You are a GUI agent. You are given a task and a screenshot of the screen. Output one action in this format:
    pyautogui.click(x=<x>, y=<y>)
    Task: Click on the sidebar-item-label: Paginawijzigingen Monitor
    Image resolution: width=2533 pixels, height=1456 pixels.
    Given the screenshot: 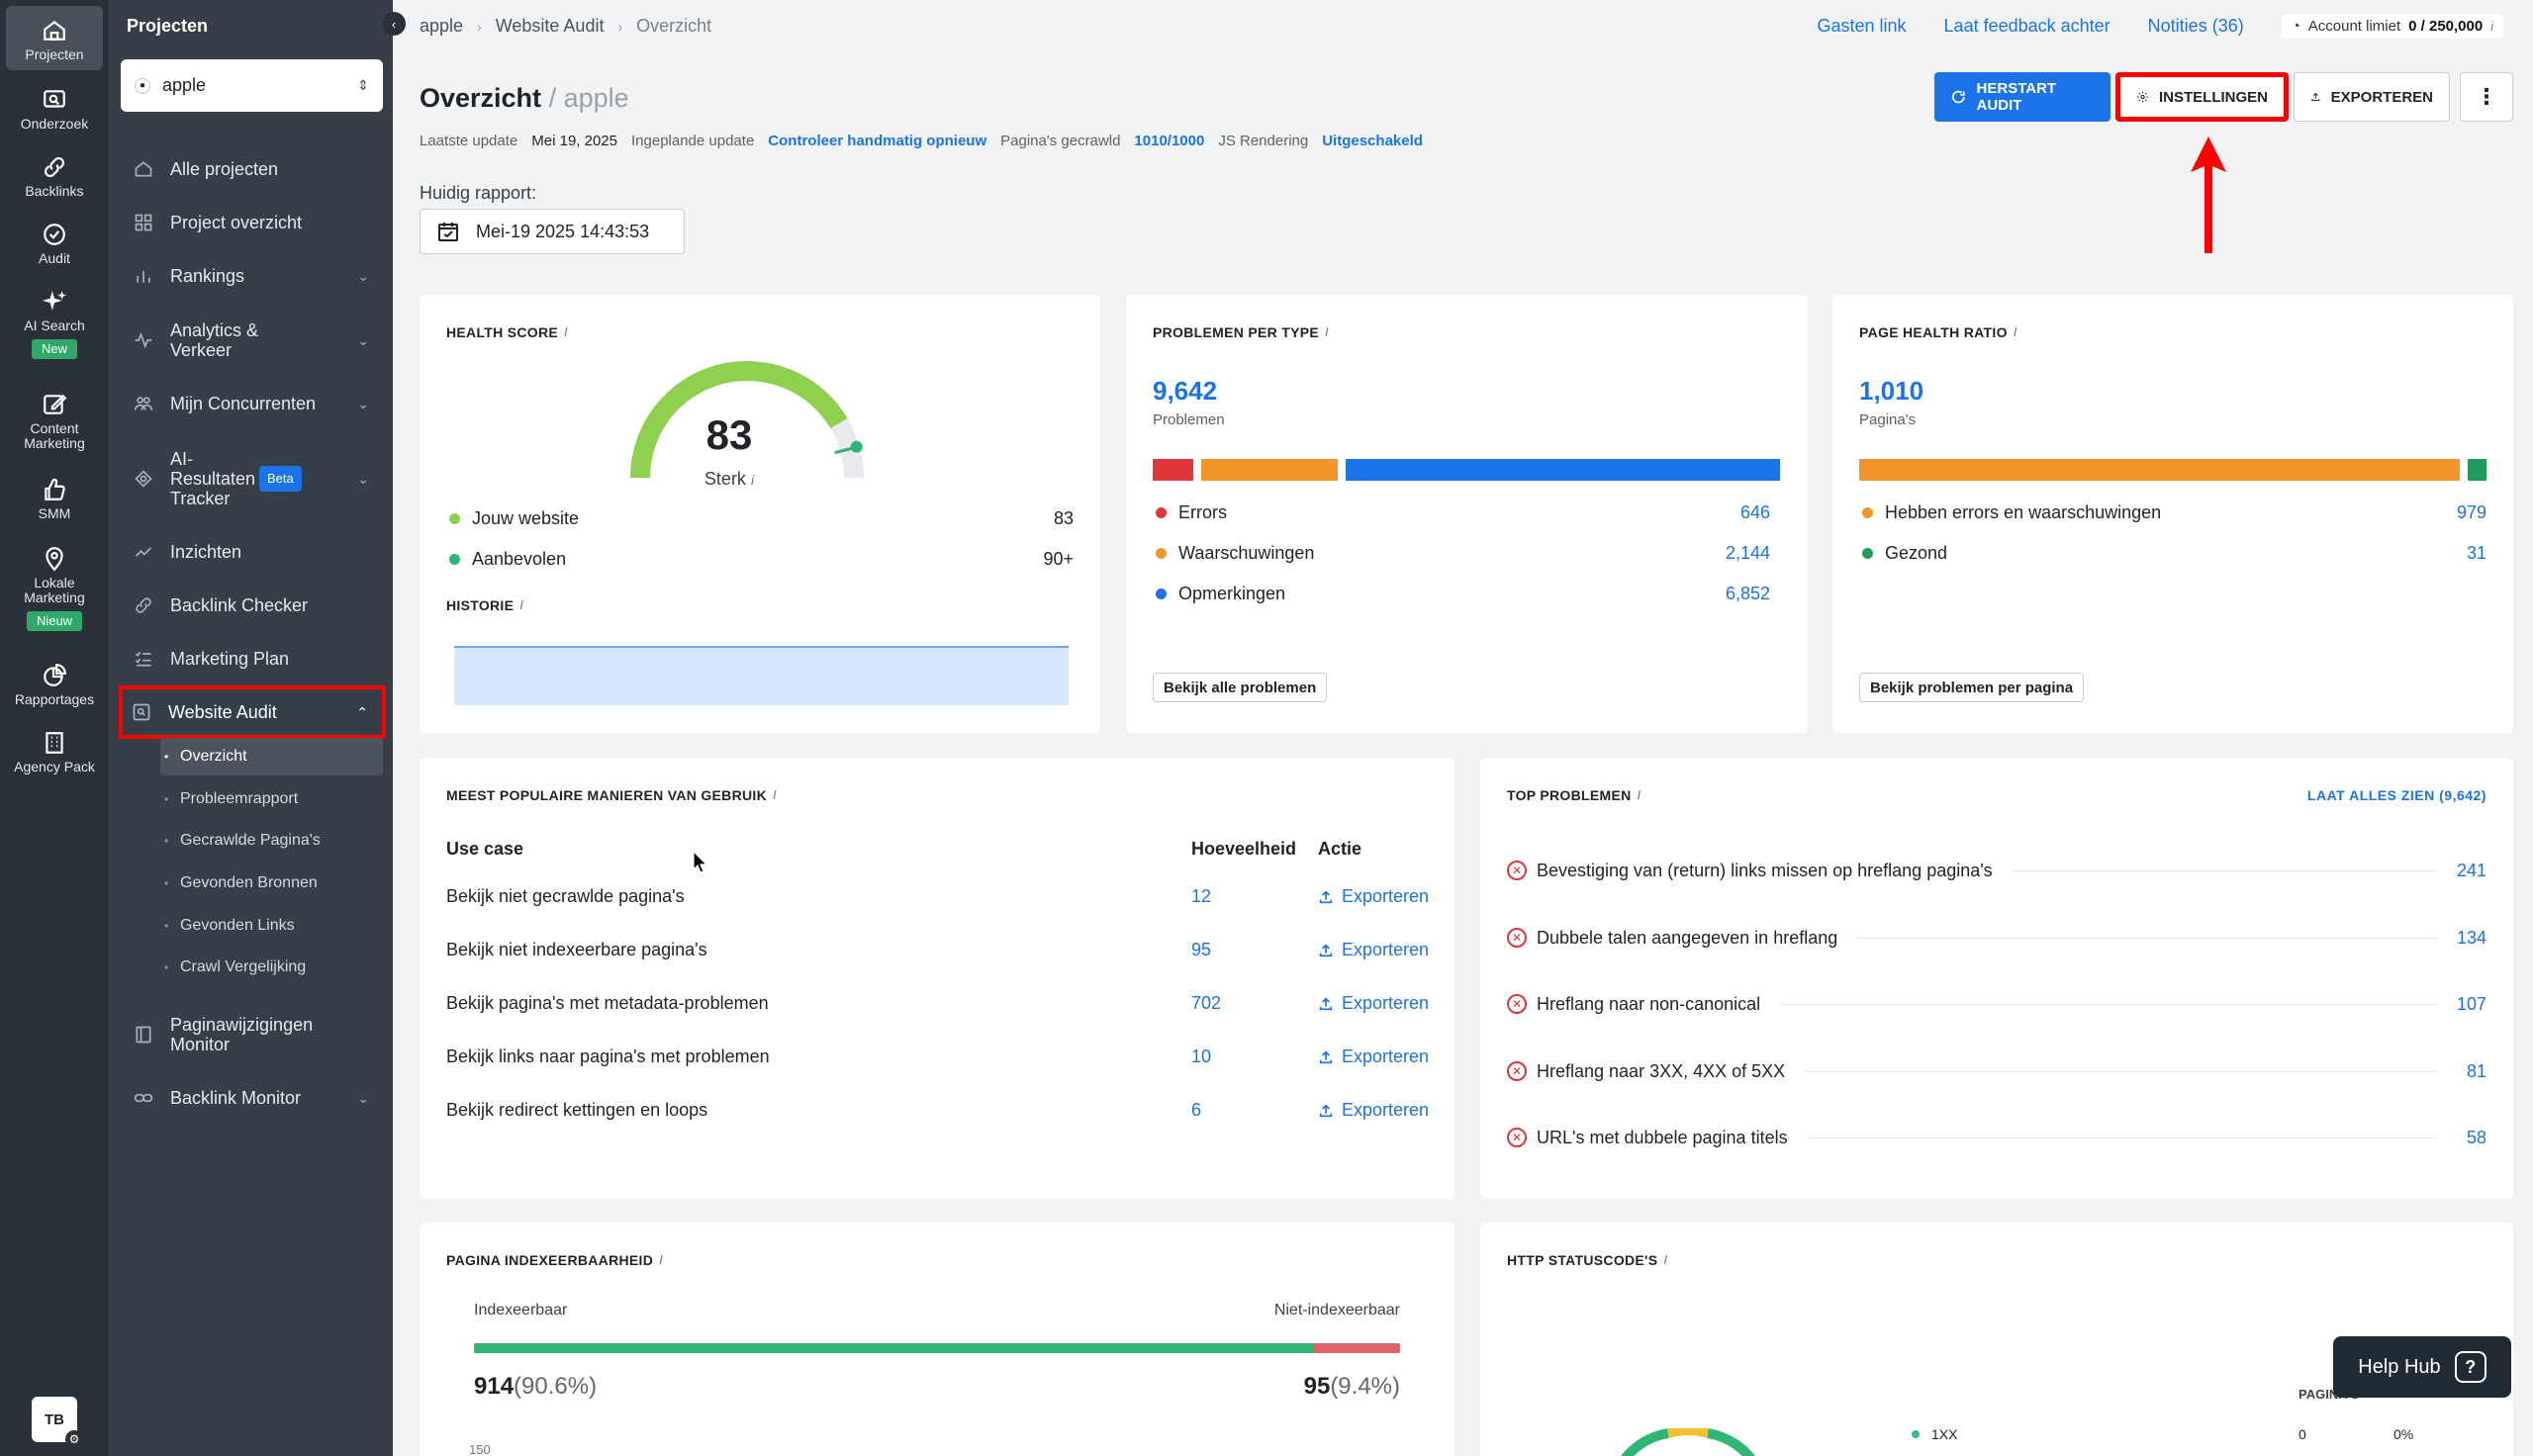 What is the action you would take?
    pyautogui.click(x=242, y=1034)
    